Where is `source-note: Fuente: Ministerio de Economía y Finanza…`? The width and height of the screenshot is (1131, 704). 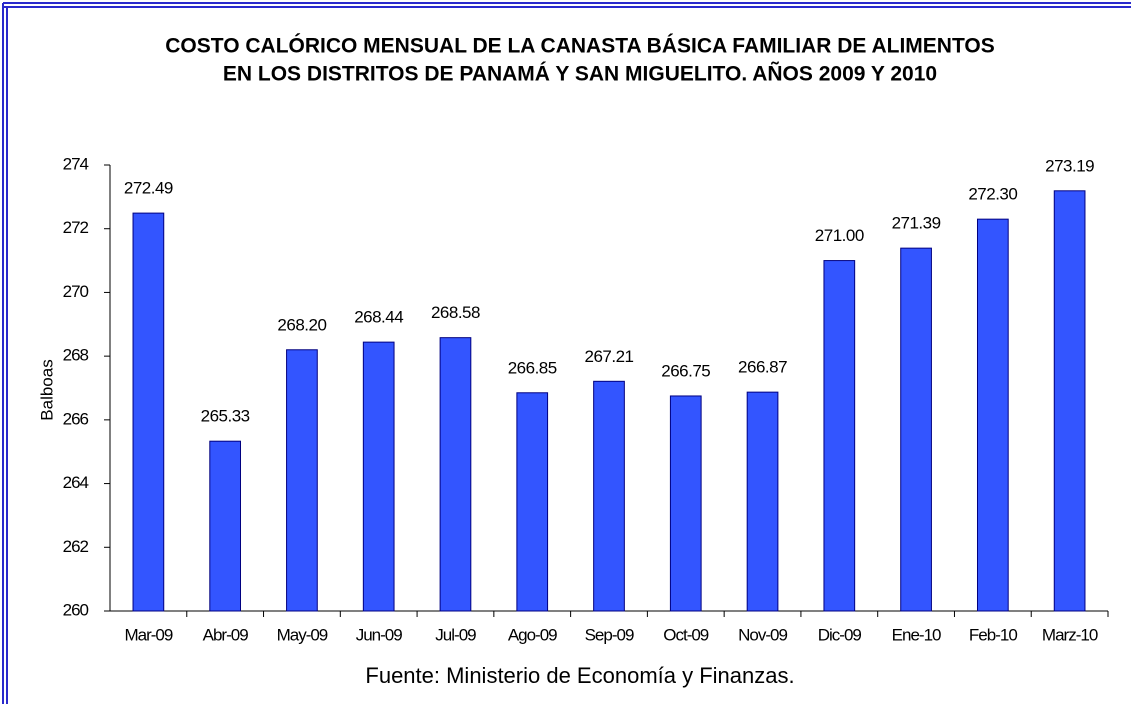 source-note: Fuente: Ministerio de Economía y Finanza… is located at coordinates (579, 675).